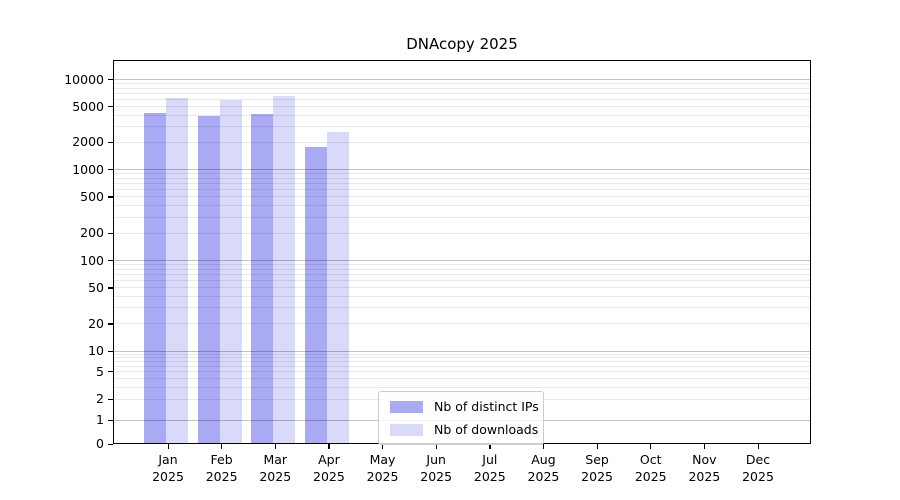 This screenshot has height=500, width=900. What do you see at coordinates (650, 459) in the screenshot?
I see `x-tick-month: Oct` at bounding box center [650, 459].